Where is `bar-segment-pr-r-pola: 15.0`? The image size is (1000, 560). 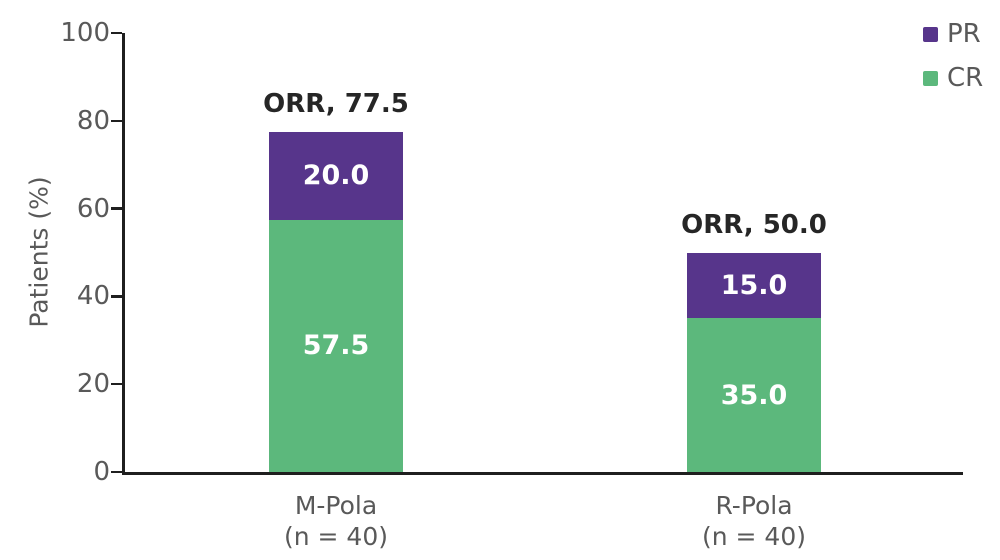
bar-segment-pr-r-pola: 15.0 is located at coordinates (754, 285).